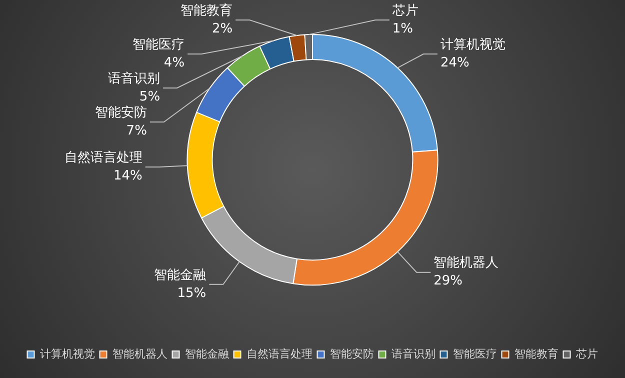 The image size is (625, 378). Describe the element at coordinates (174, 62) in the screenshot. I see `data-label: 4%` at that location.